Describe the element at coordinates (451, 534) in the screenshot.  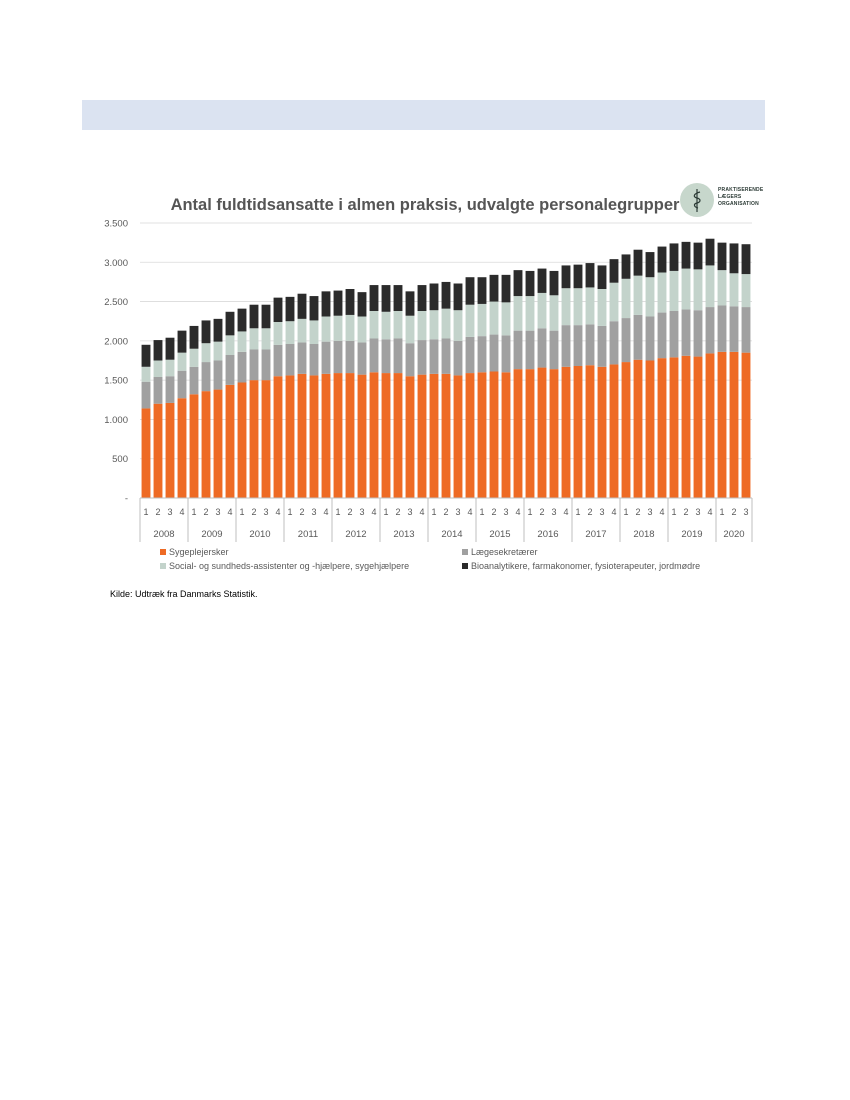
I see `x-year-label: 2014` at that location.